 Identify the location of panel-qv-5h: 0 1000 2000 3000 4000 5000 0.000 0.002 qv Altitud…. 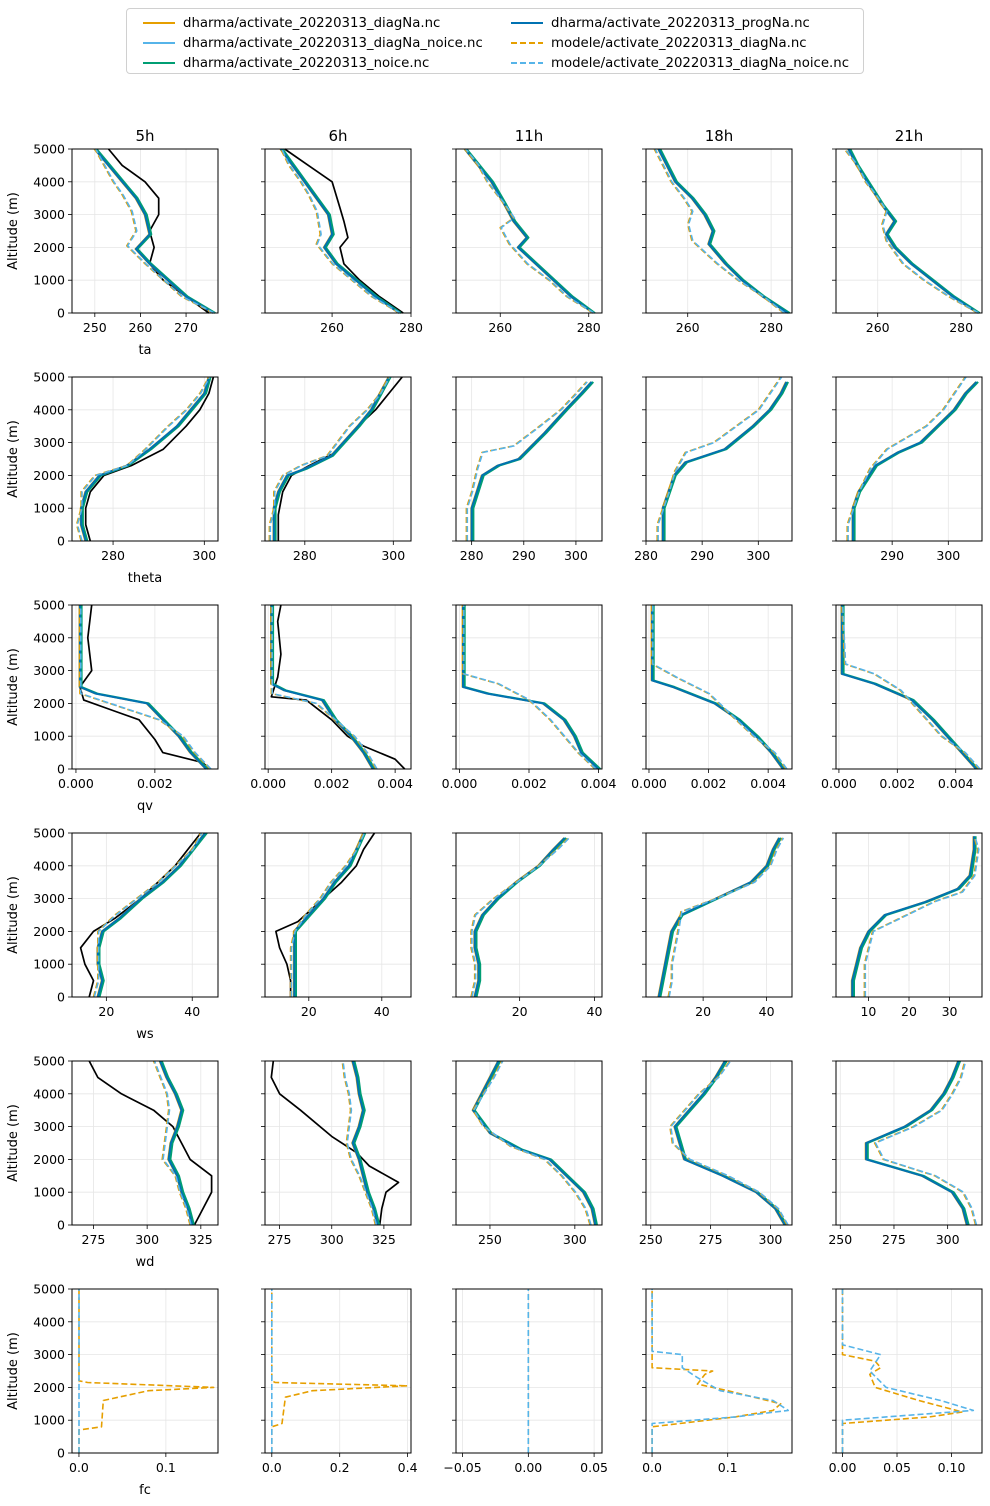
(112, 706).